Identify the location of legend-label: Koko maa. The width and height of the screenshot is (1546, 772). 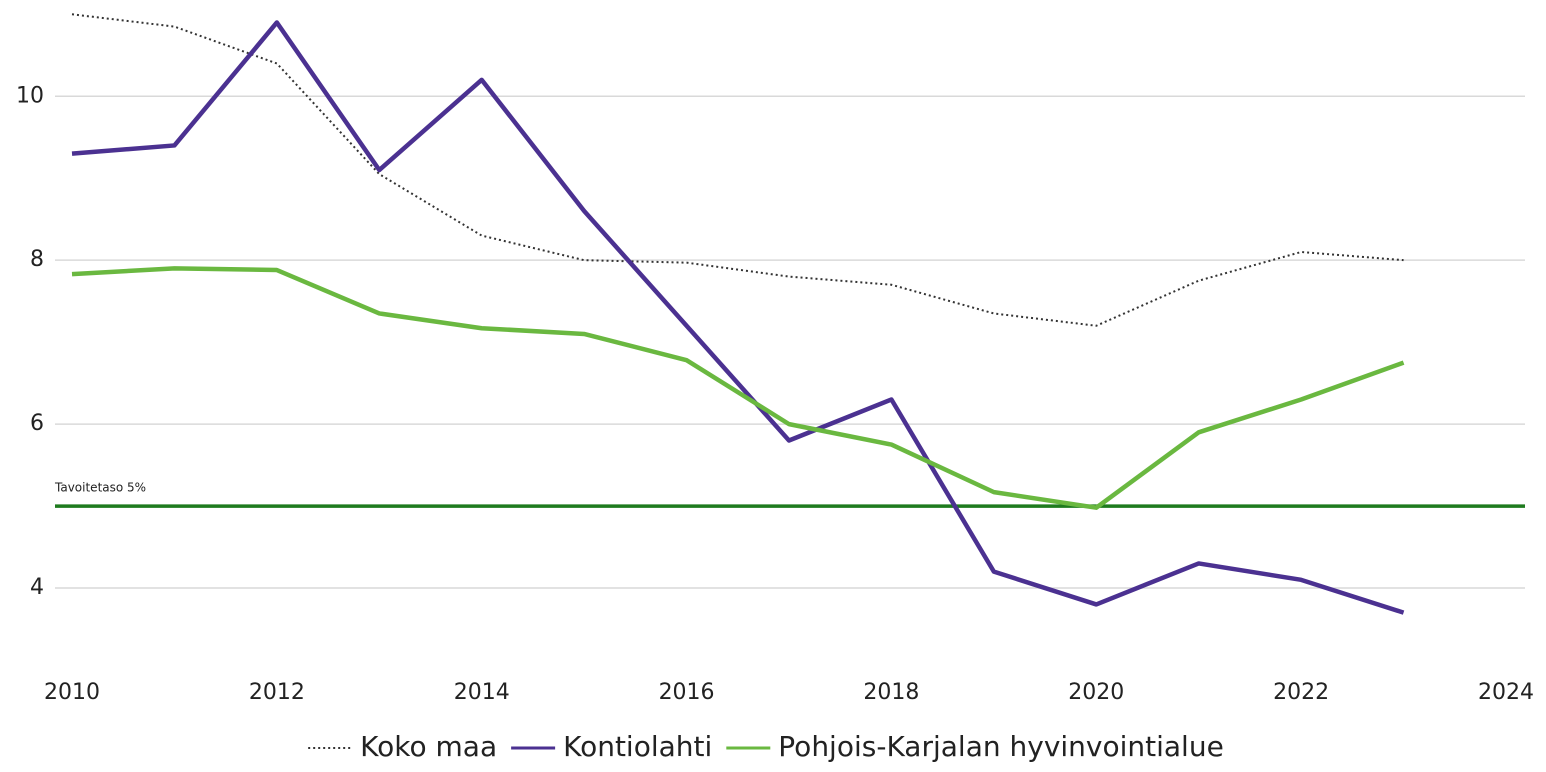
(428, 746).